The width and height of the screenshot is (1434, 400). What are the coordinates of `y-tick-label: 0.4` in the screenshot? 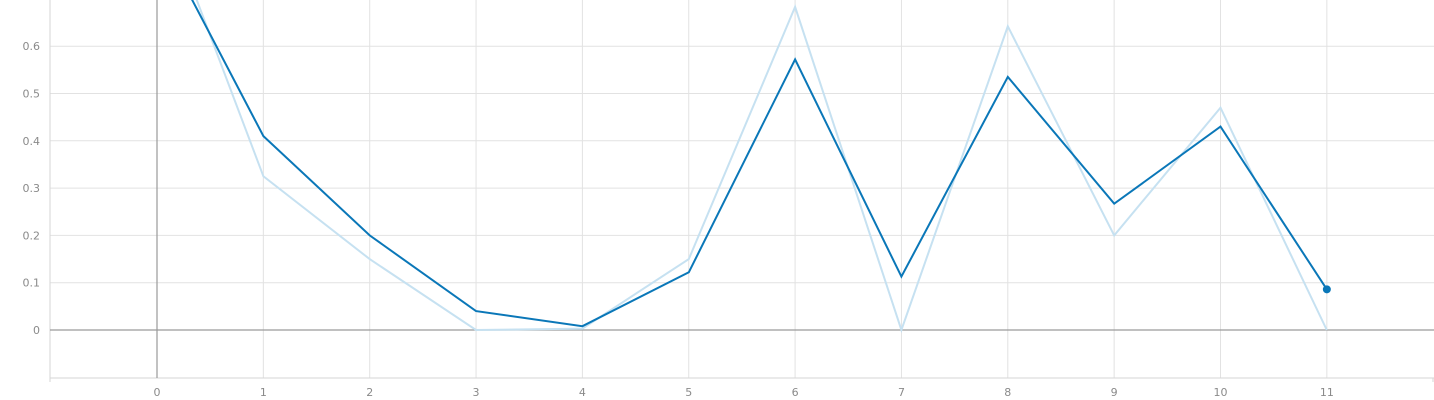 It's located at (32, 141).